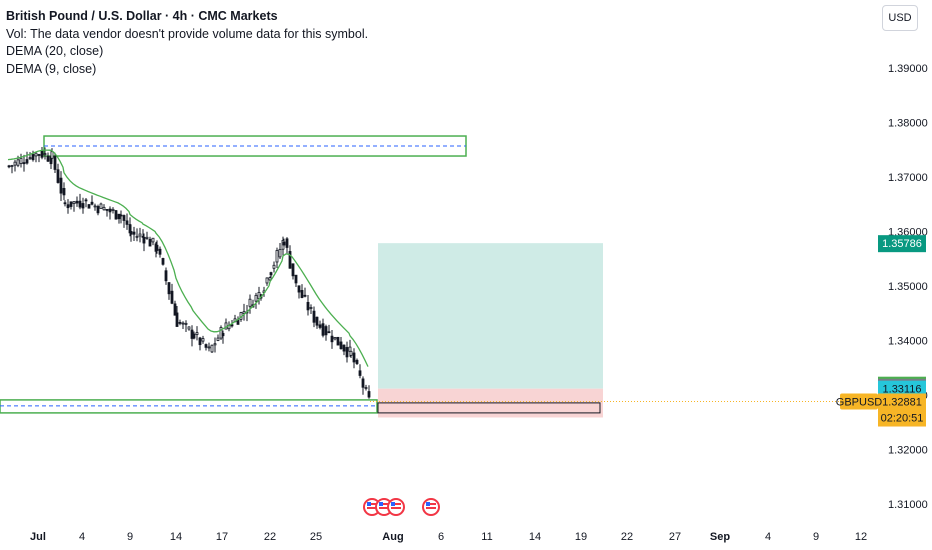 The image size is (932, 550). What do you see at coordinates (448, 537) in the screenshot?
I see `time-axis: Jul 4 9 14 17 22 25 Aug 6 11 14 19 22 27 Sep 4 9 12` at bounding box center [448, 537].